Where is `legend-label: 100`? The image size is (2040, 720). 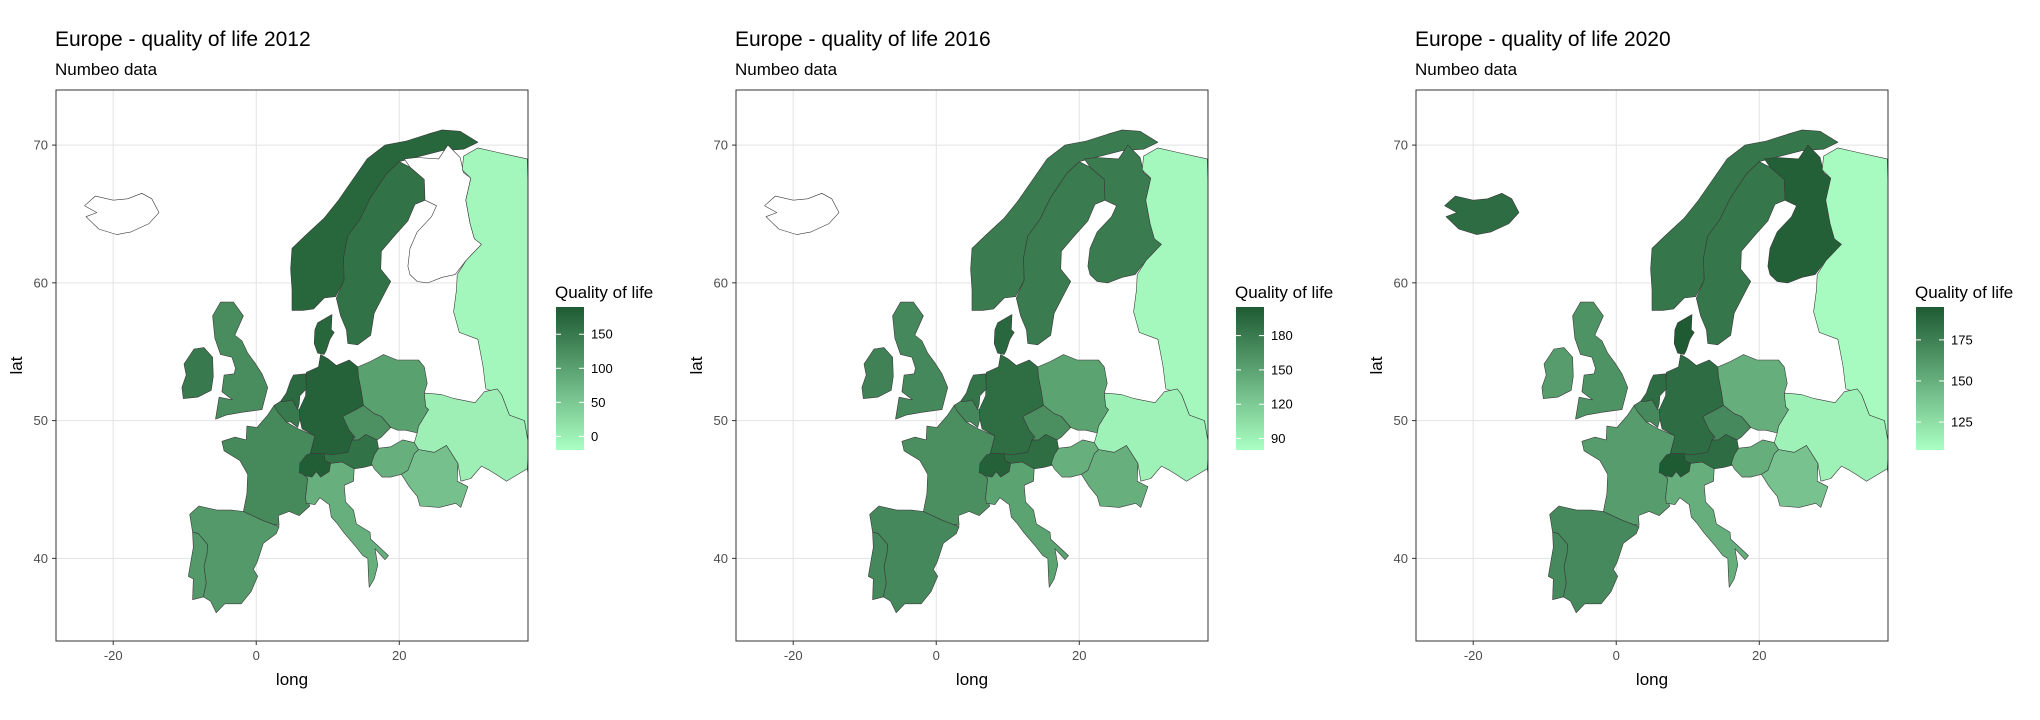
legend-label: 100 is located at coordinates (602, 368).